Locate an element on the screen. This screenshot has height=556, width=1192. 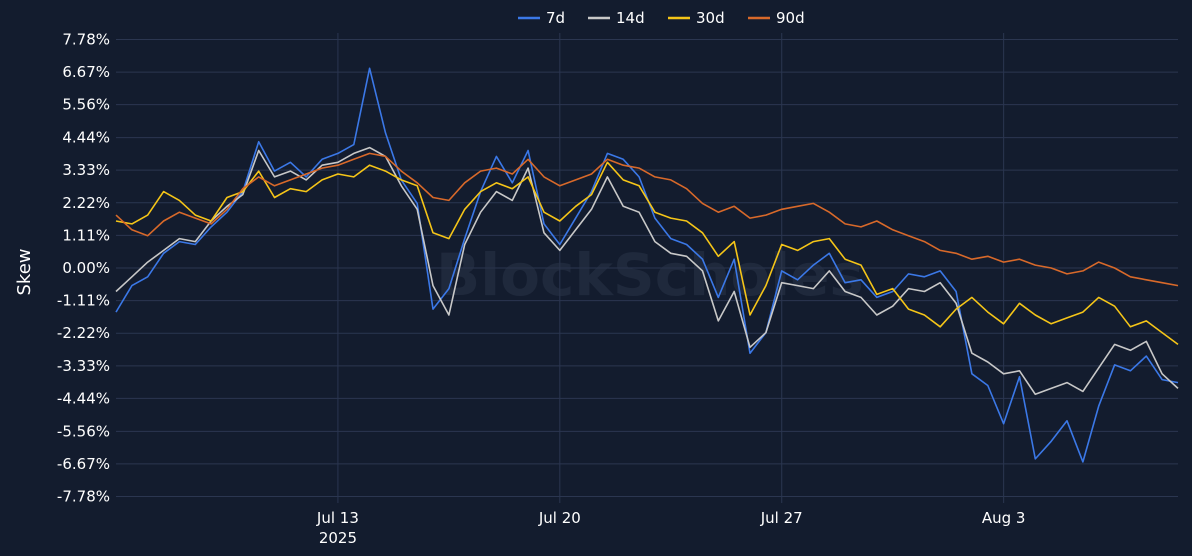
legend-label-90d: 90d is located at coordinates (790, 18).